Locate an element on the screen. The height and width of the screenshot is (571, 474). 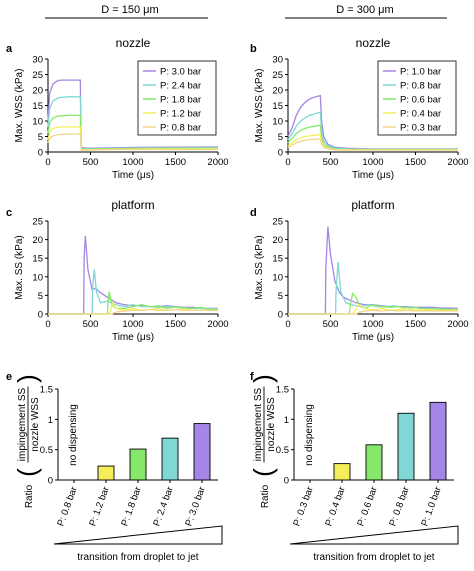
y-axis-label: Ratio is located at coordinates (265, 496).